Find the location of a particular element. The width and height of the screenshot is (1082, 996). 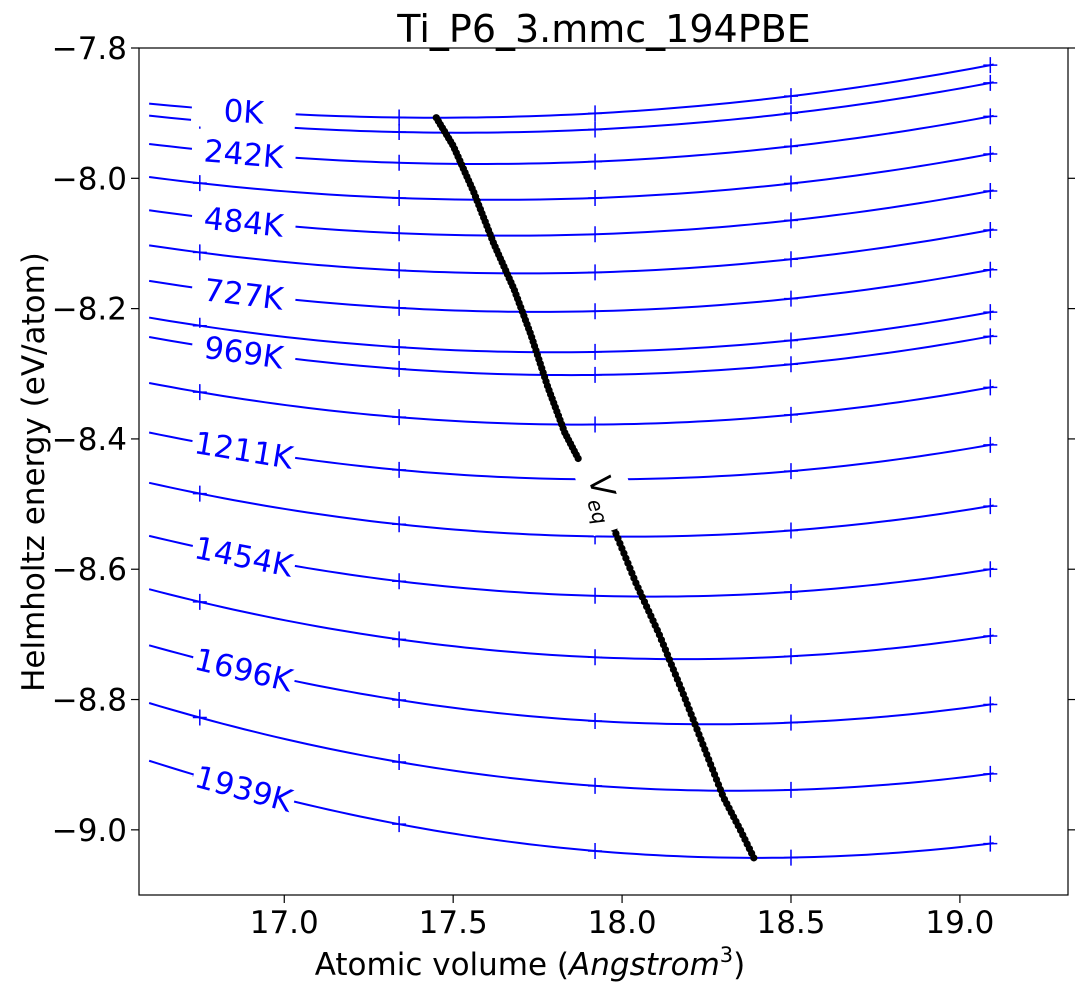

veq-point is located at coordinates (754, 858).